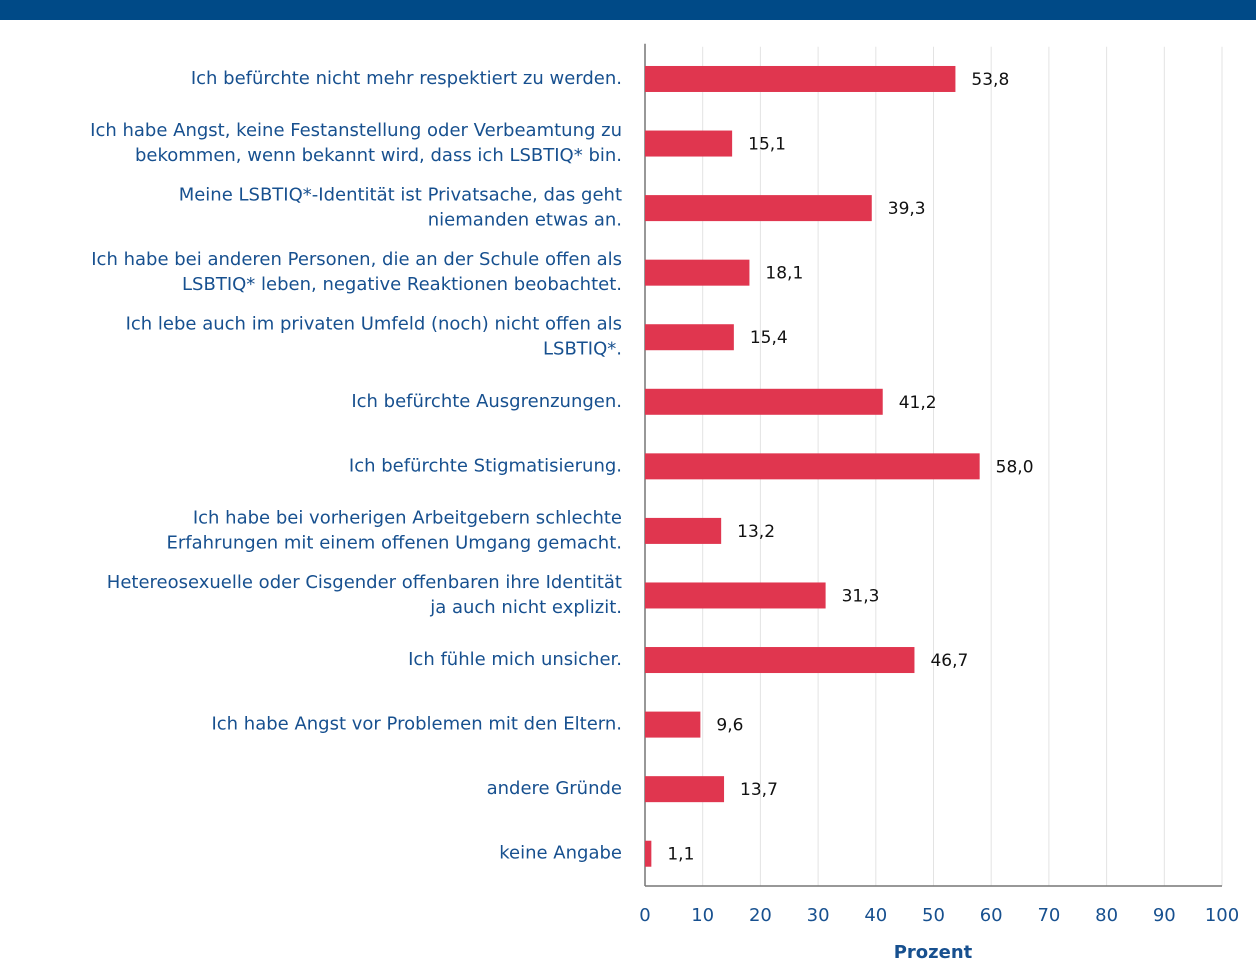 This screenshot has height=962, width=1256. Describe the element at coordinates (760, 915) in the screenshot. I see `x-tick-label: 20` at that location.